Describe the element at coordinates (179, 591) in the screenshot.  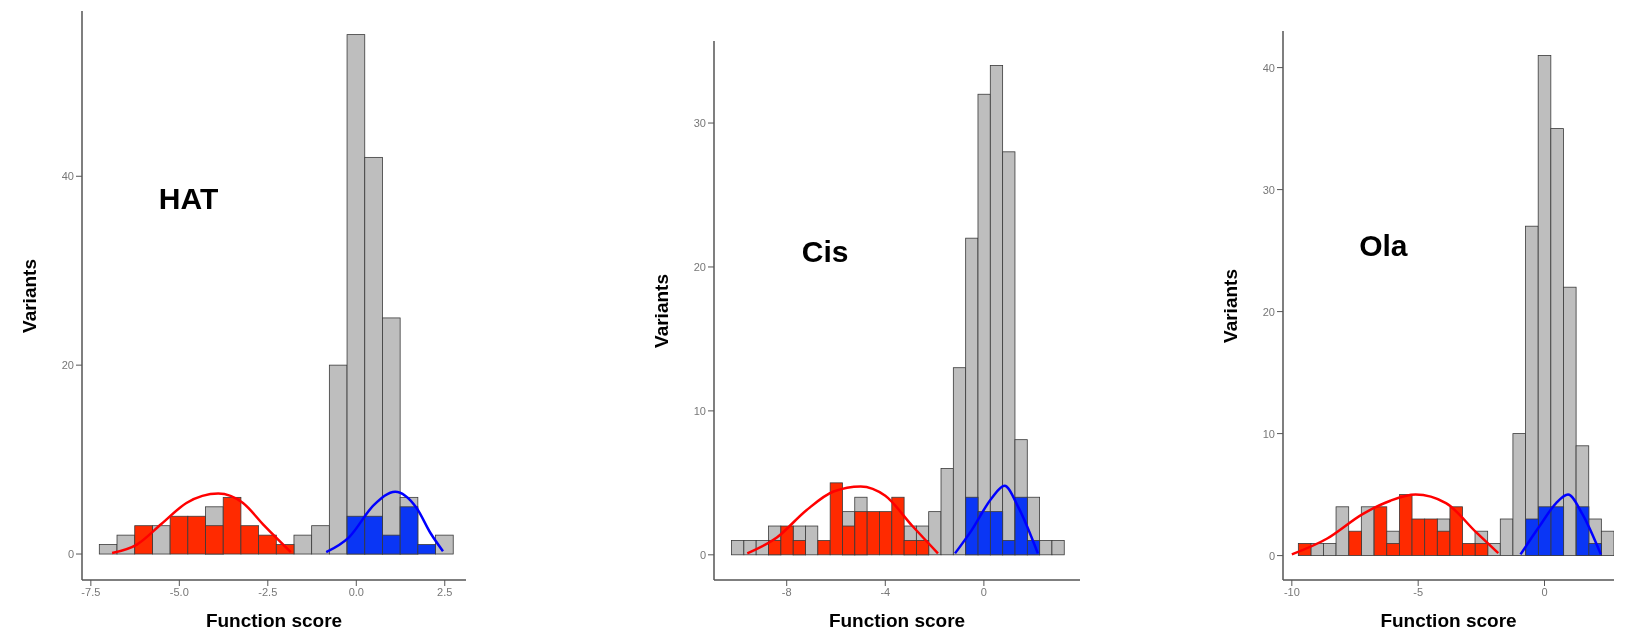
I see `x-tick-label: -5.0` at that location.